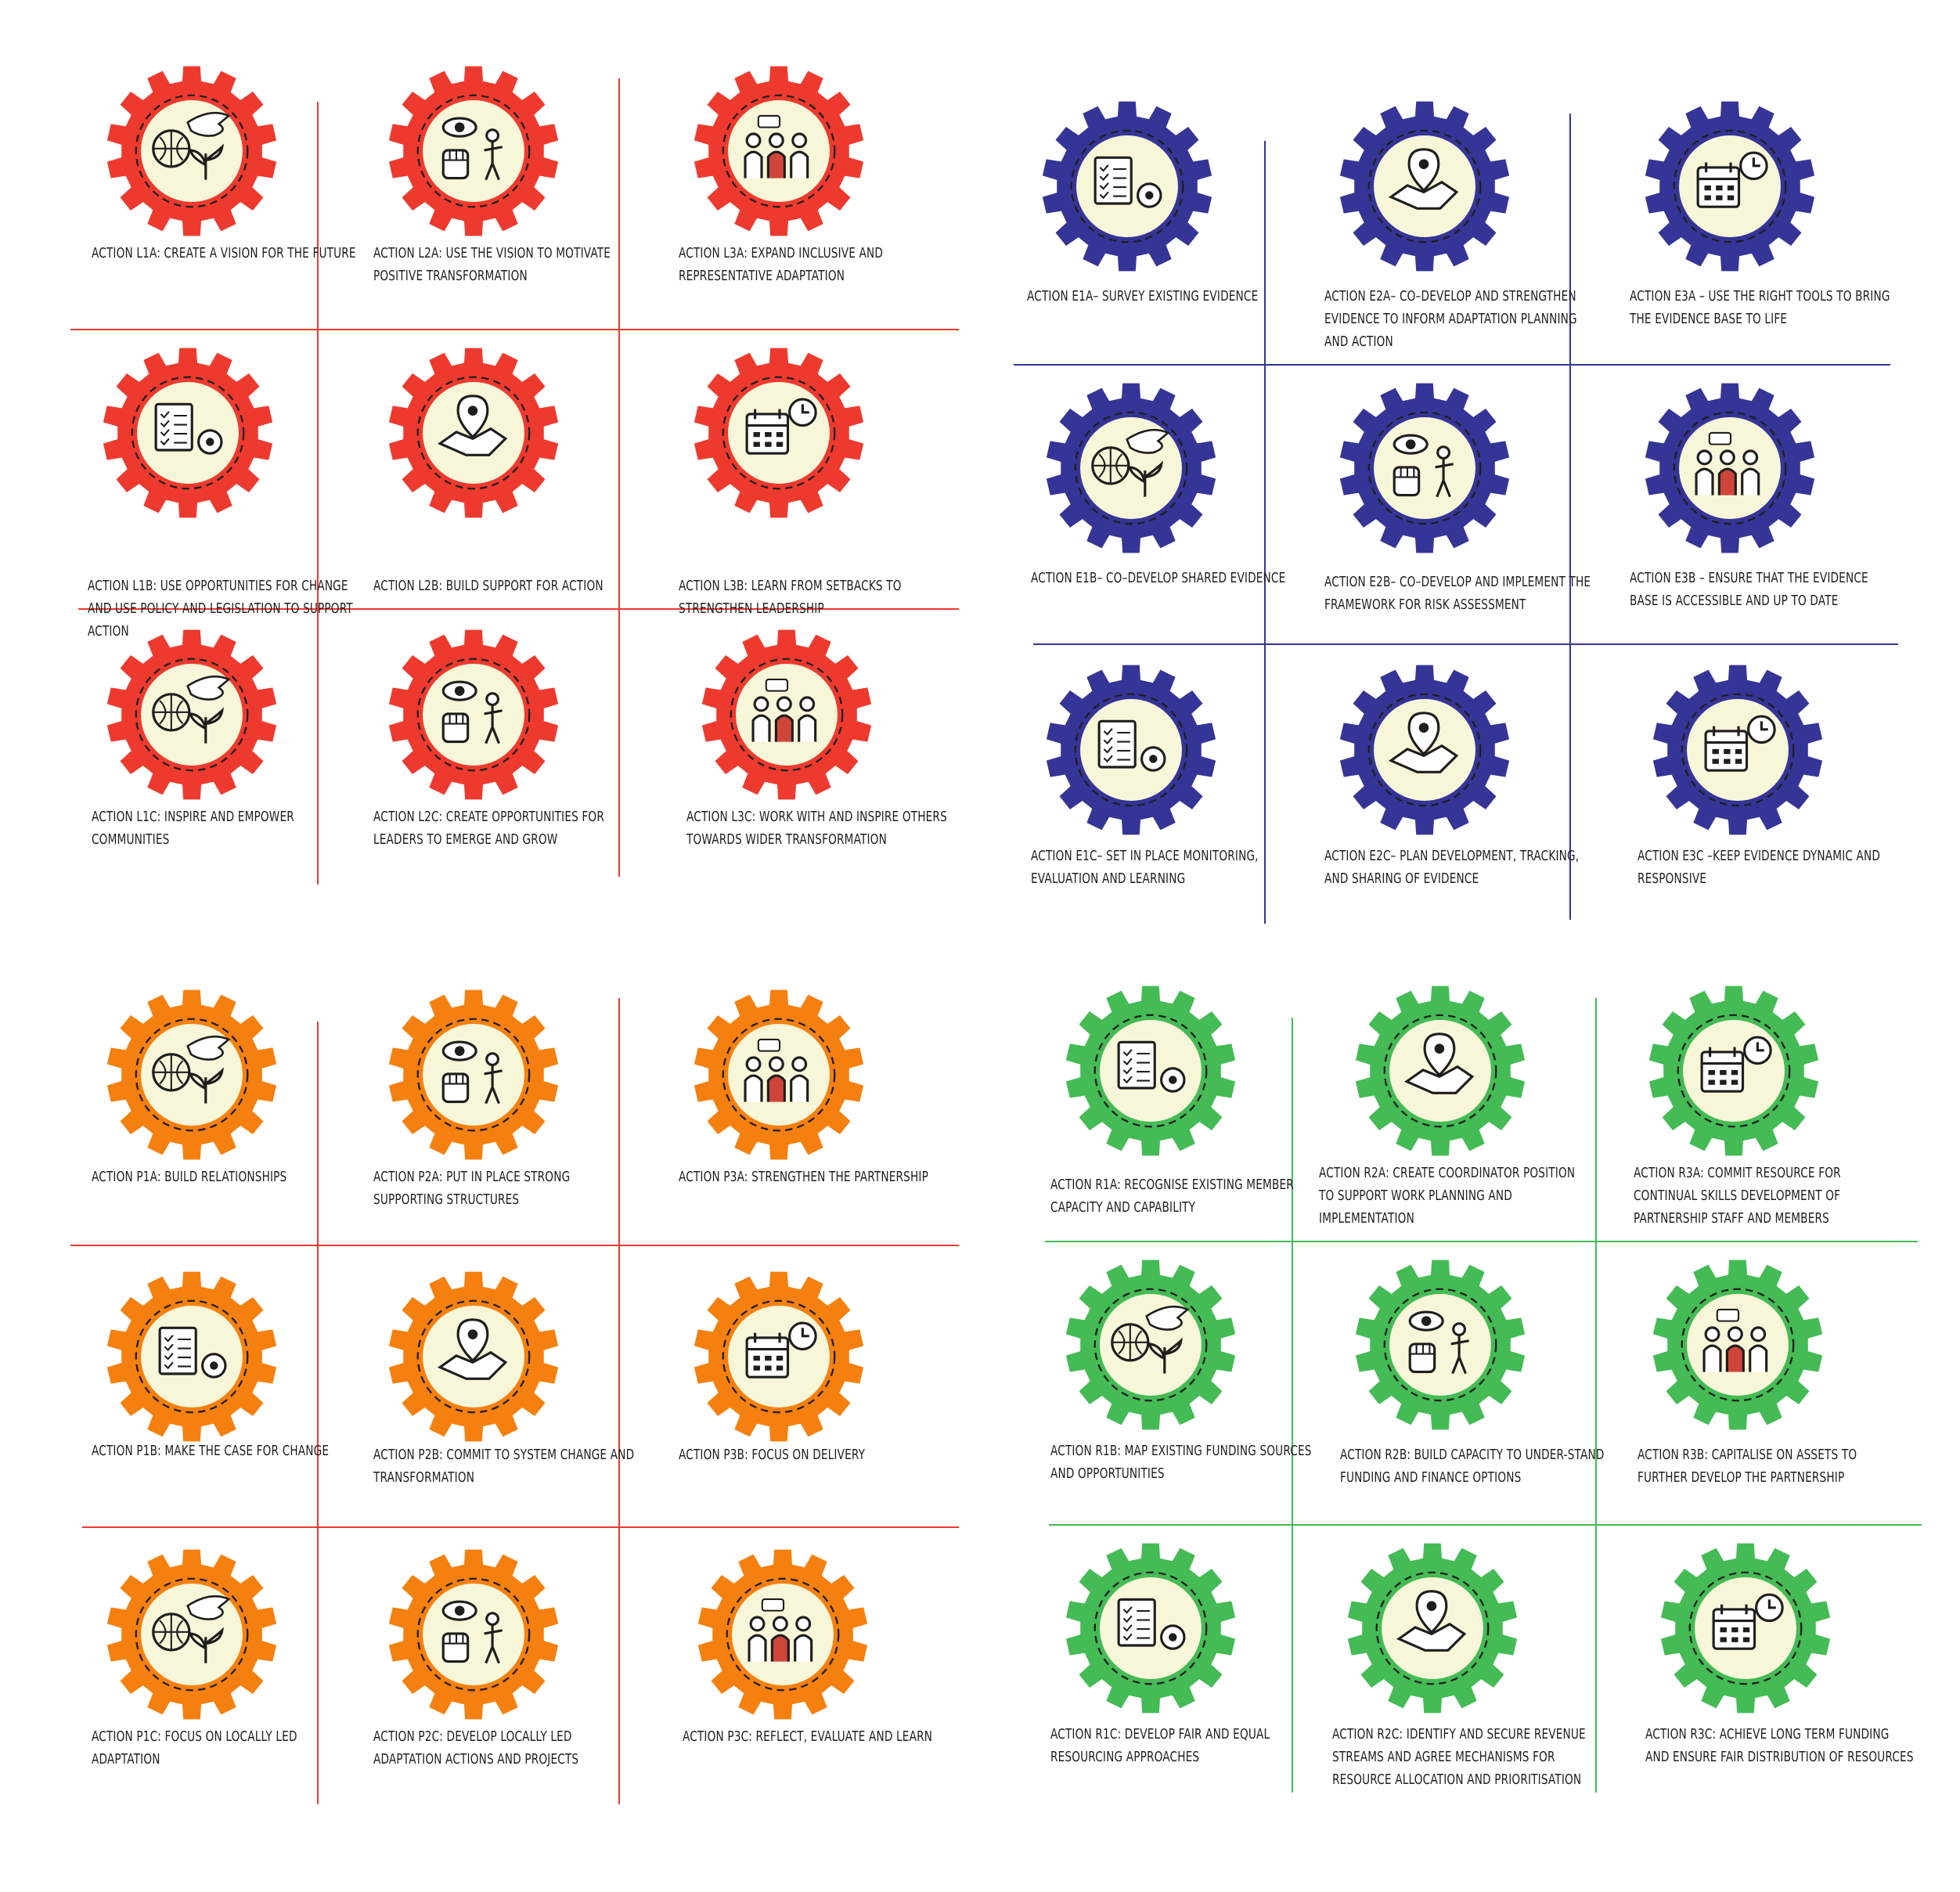 This screenshot has height=1892, width=1960. Describe the element at coordinates (772, 1455) in the screenshot. I see `action-label: Action P3B: Focus on delivery` at that location.